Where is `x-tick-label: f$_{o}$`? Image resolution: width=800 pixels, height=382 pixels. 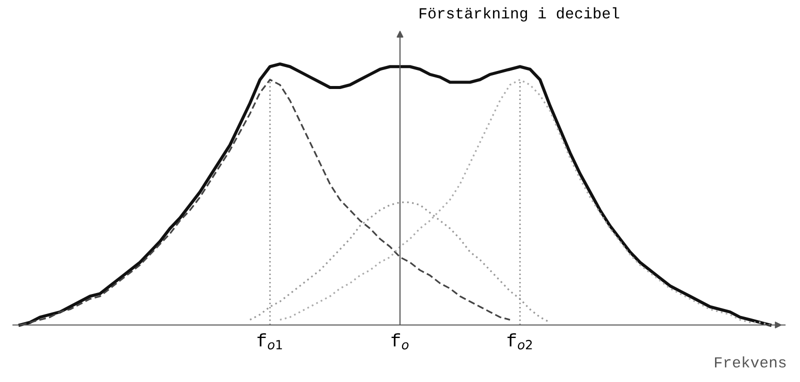
x-tick-label: f$_{o}$ is located at coordinates (400, 341).